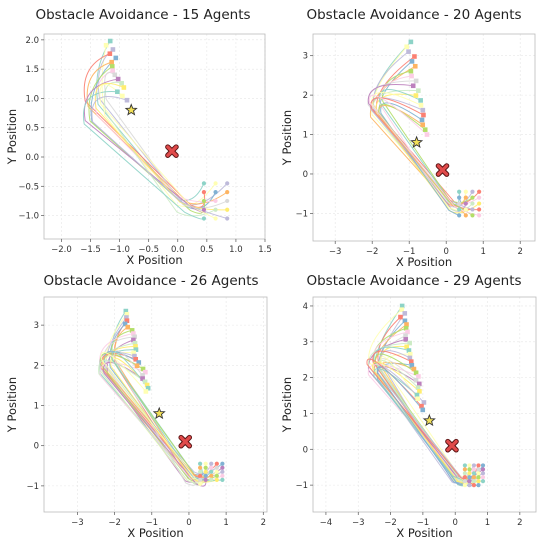 The height and width of the screenshot is (539, 550). I want to click on x-tick-label: −0.5, so click(148, 250).